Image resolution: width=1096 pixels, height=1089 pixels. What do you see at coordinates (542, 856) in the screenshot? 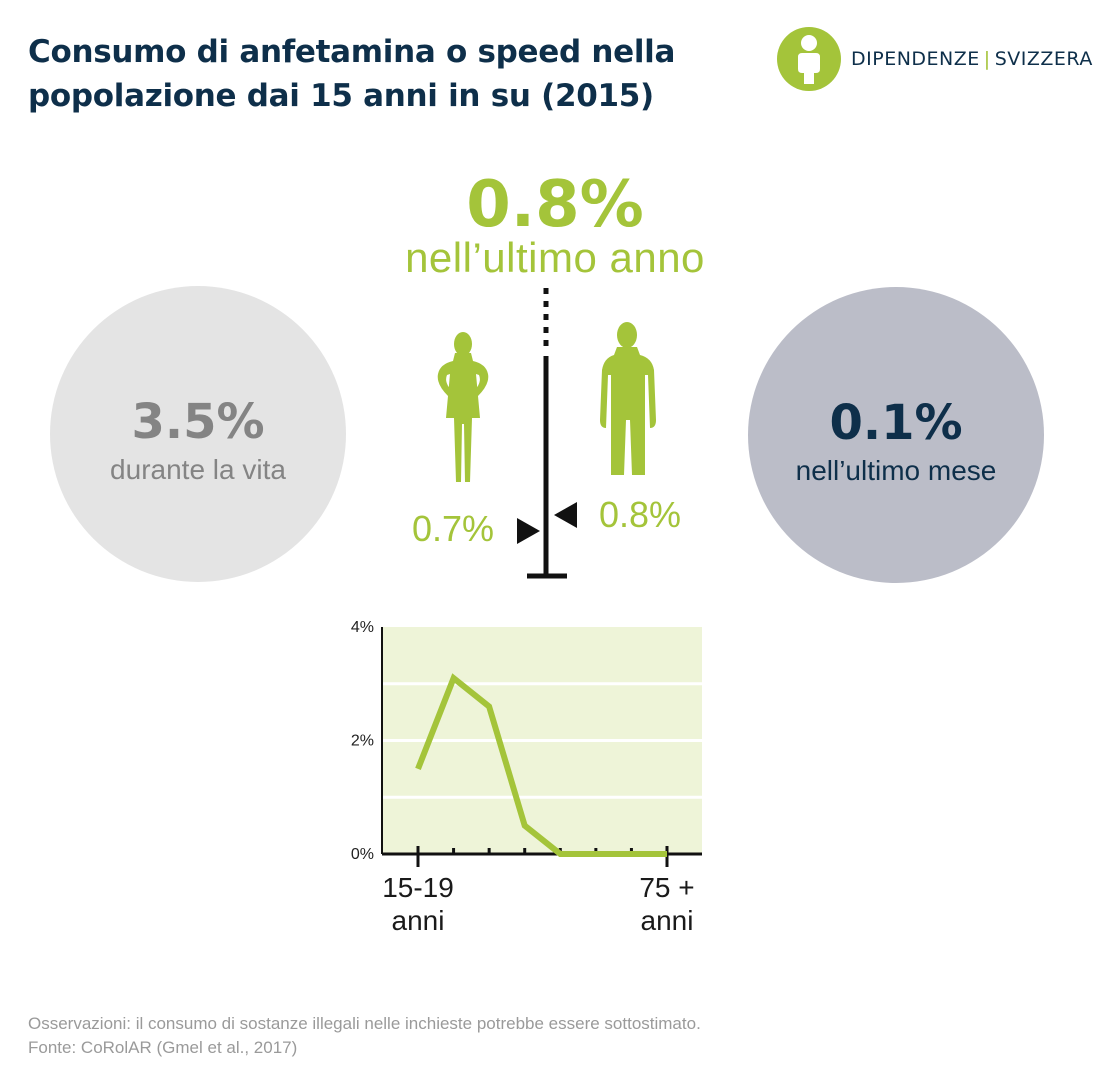
I see `x-axis-ticks` at bounding box center [542, 856].